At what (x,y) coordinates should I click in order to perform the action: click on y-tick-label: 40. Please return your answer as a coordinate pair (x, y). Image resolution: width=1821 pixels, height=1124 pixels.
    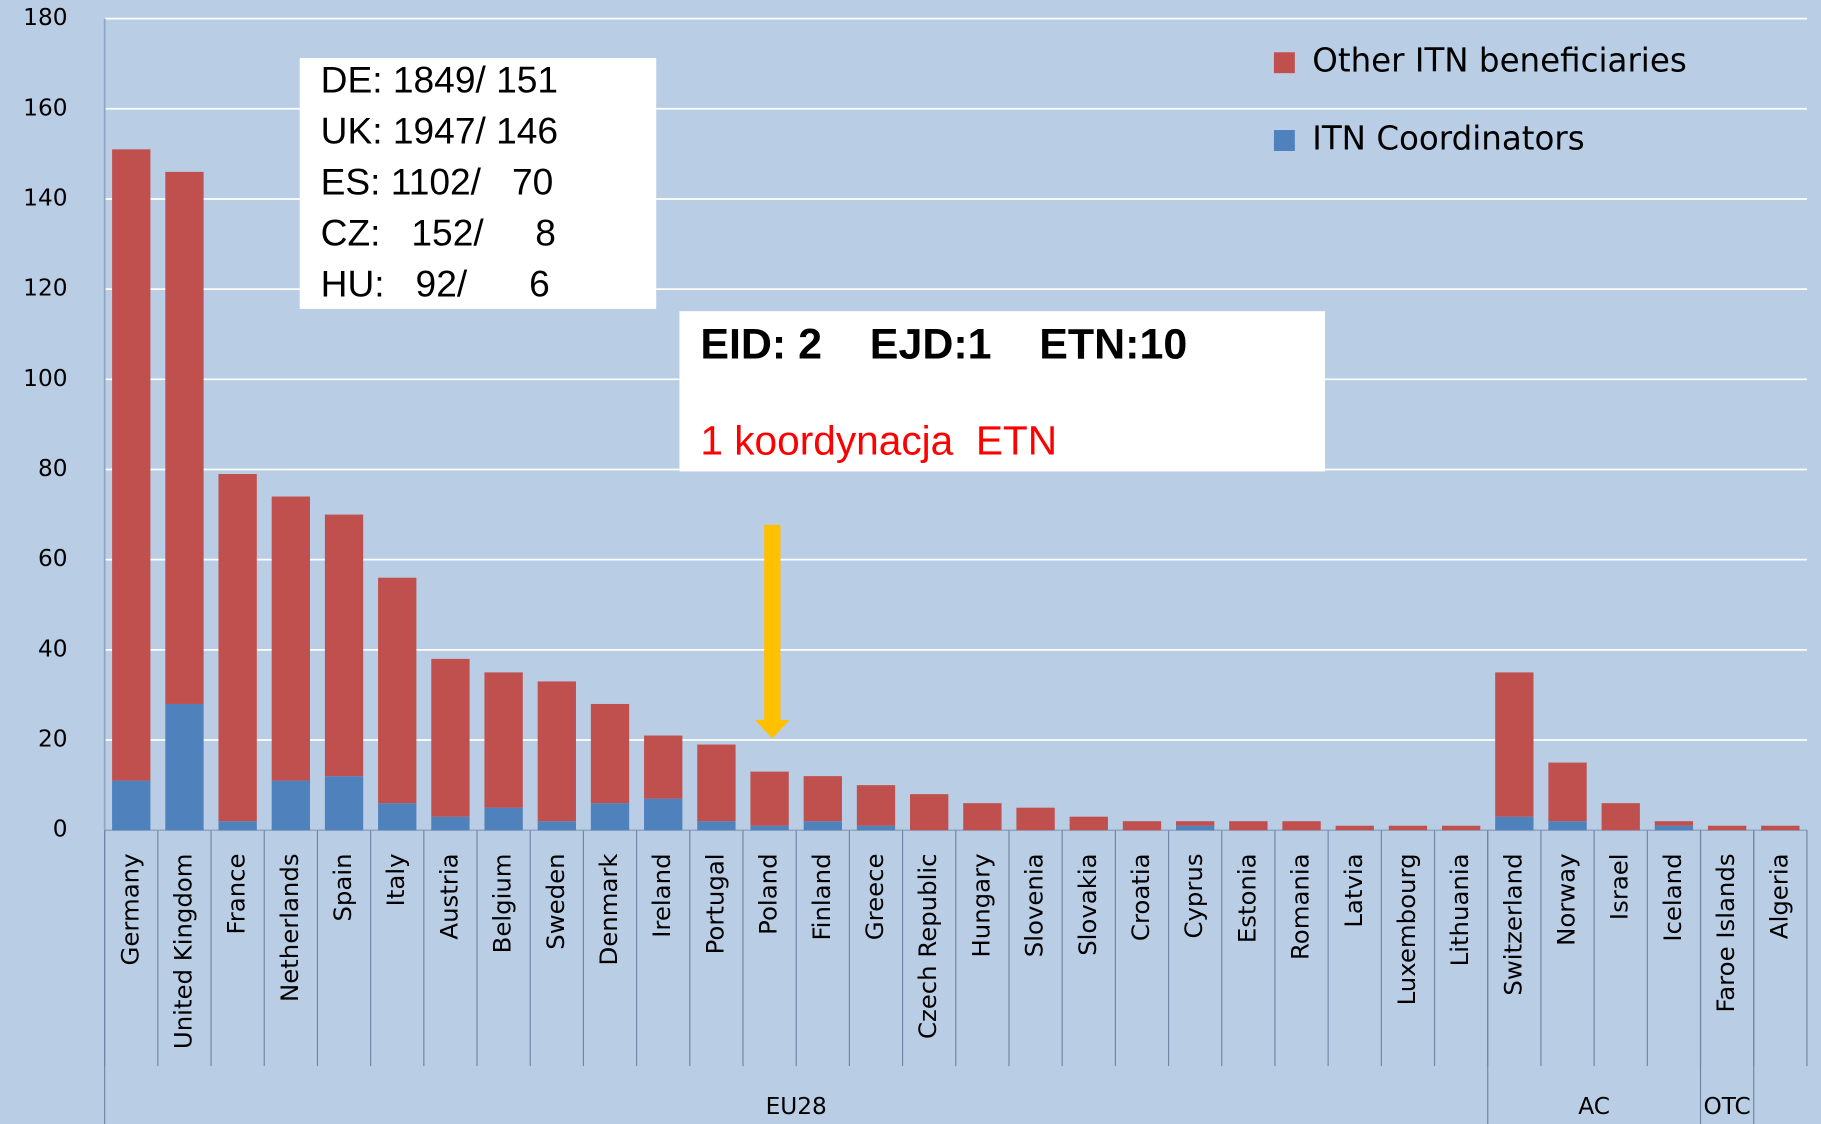
    Looking at the image, I should click on (53, 648).